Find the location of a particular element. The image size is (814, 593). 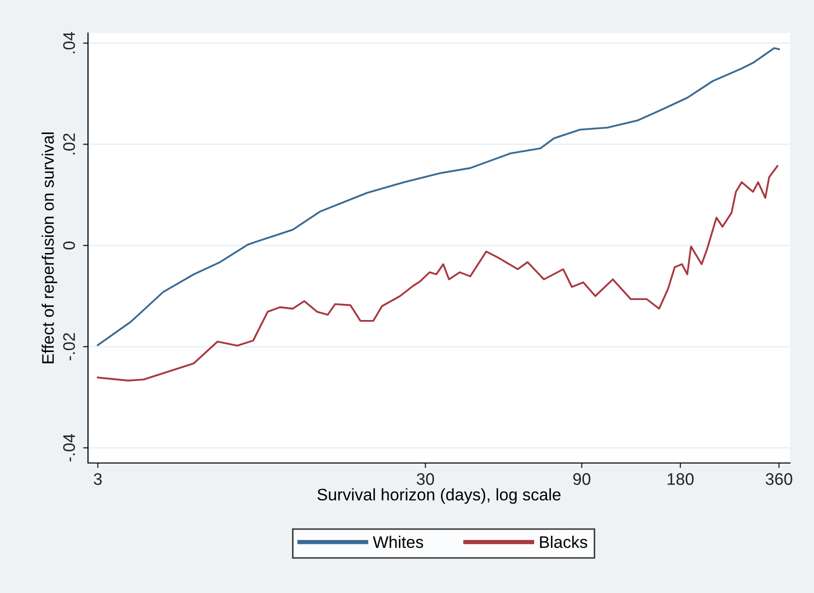

x-tick-label: 360 is located at coordinates (779, 479).